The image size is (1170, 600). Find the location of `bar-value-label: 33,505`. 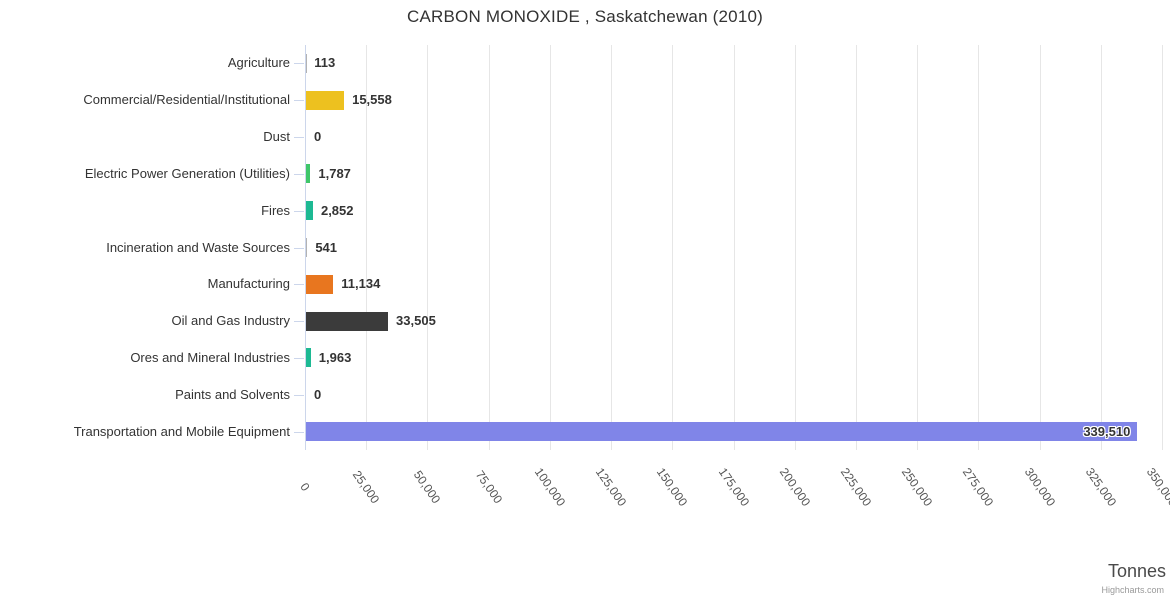

bar-value-label: 33,505 is located at coordinates (416, 321).